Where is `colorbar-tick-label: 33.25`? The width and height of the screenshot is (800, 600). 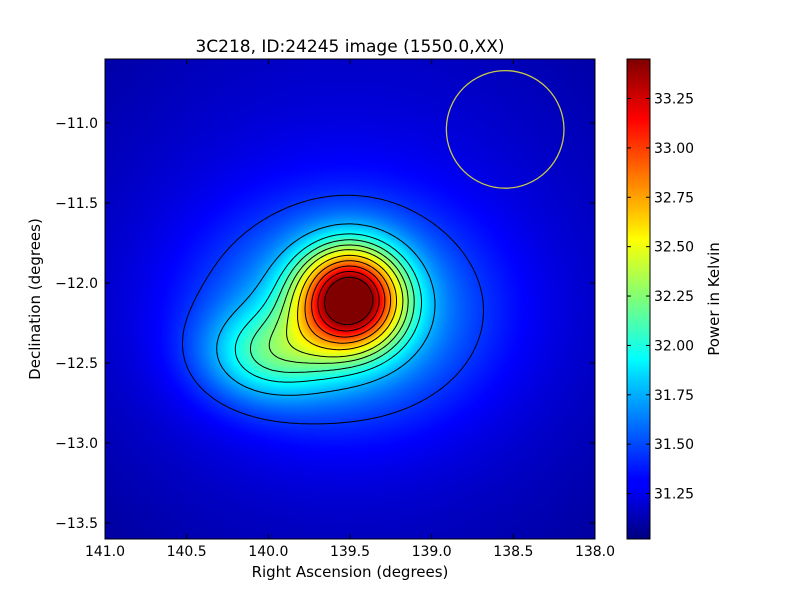 colorbar-tick-label: 33.25 is located at coordinates (674, 100).